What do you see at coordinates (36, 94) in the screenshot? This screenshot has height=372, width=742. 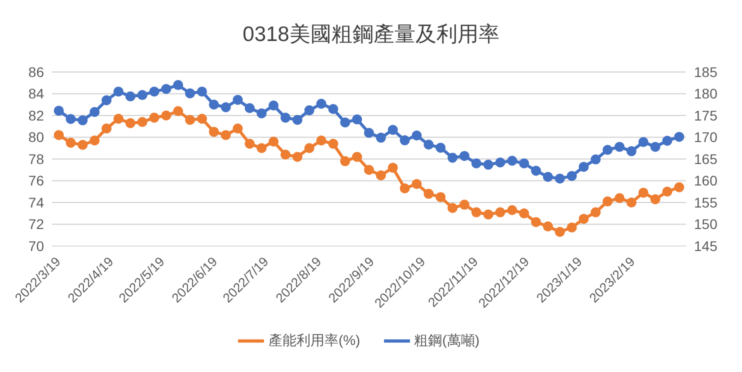 I see `y-tick-label: 84` at bounding box center [36, 94].